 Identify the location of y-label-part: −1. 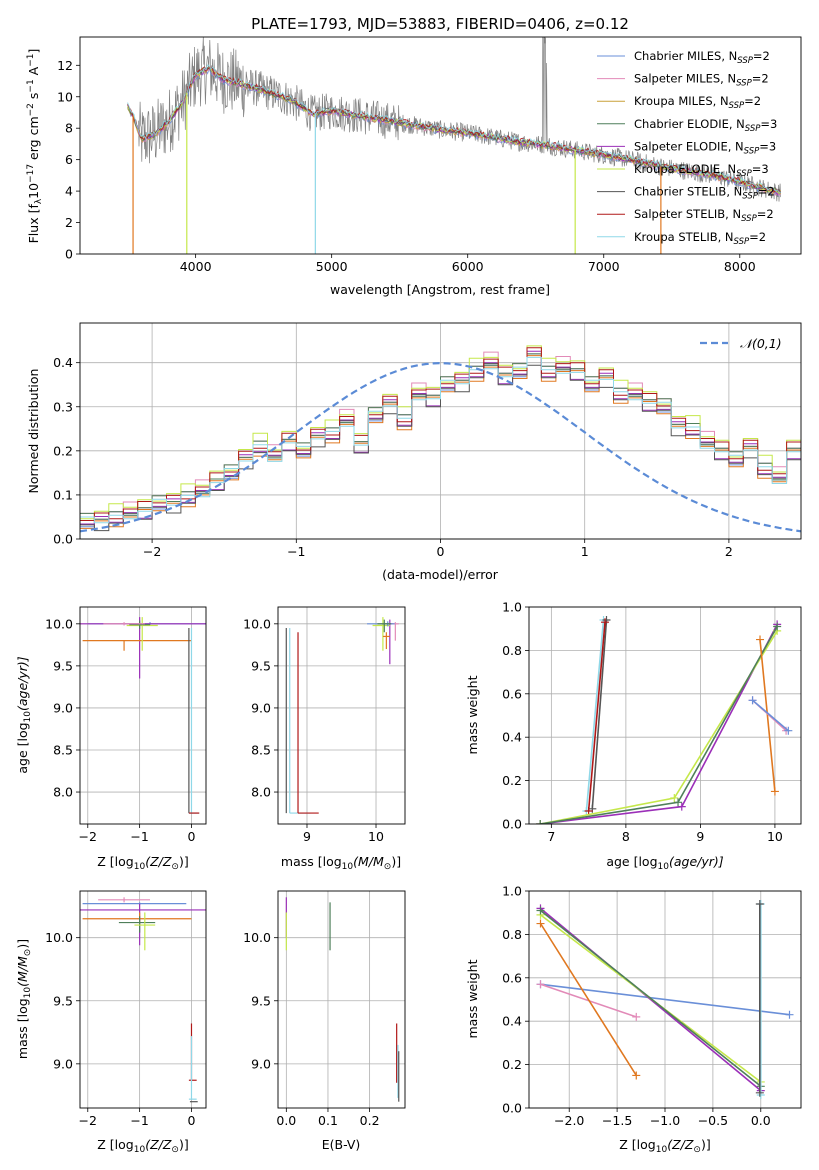
(31, 60).